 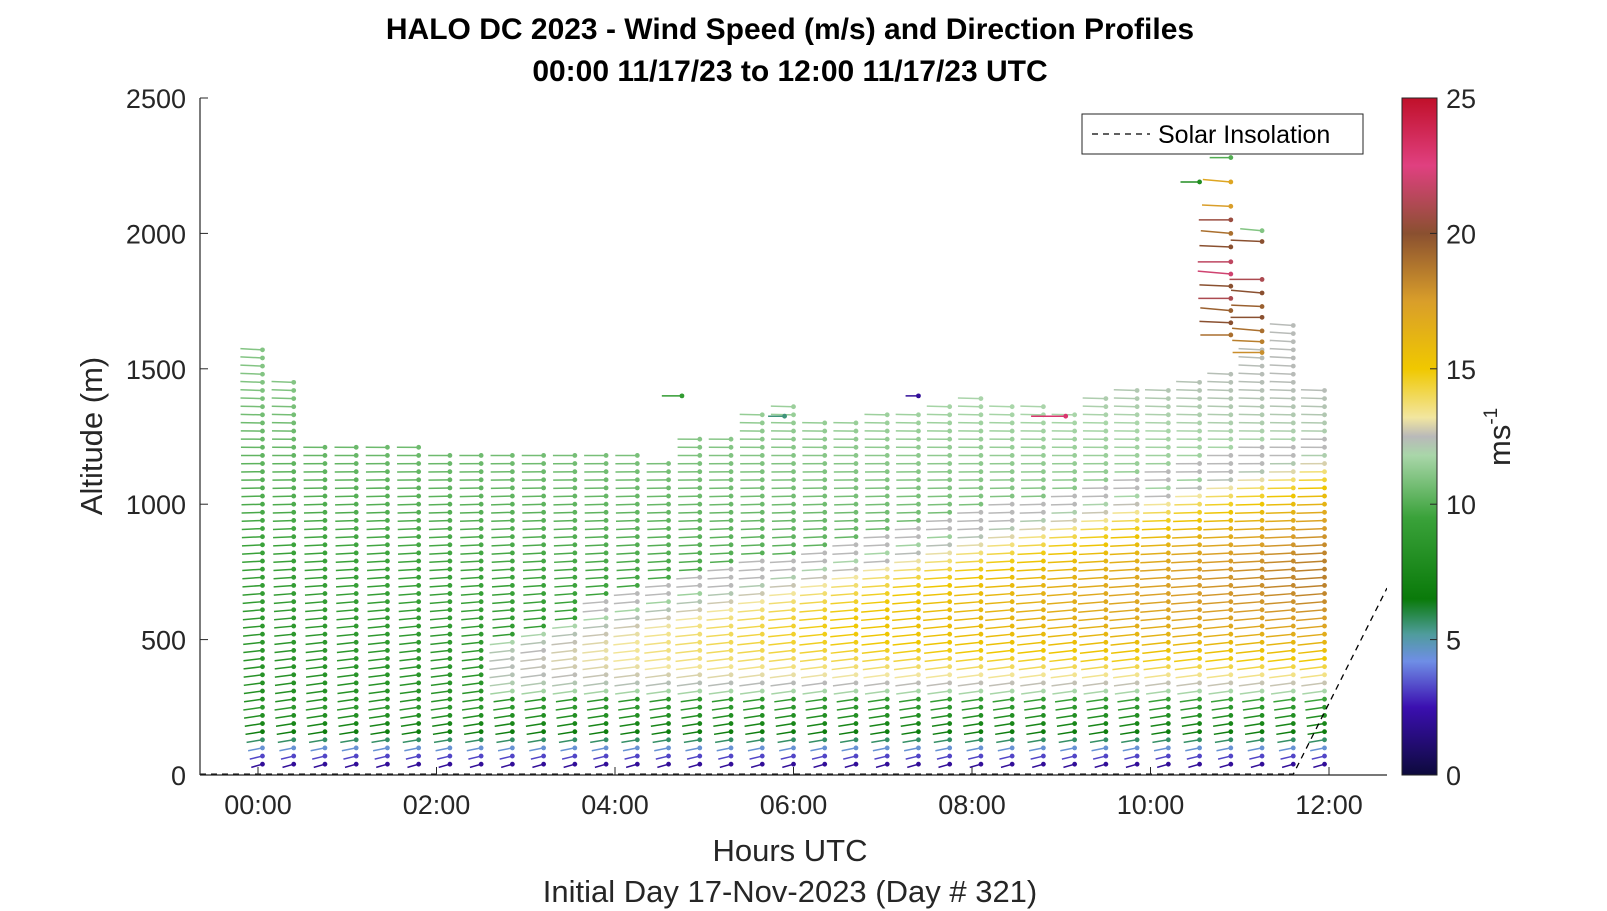 What do you see at coordinates (1244, 135) in the screenshot?
I see `legend-solar-label: Solar Insolation` at bounding box center [1244, 135].